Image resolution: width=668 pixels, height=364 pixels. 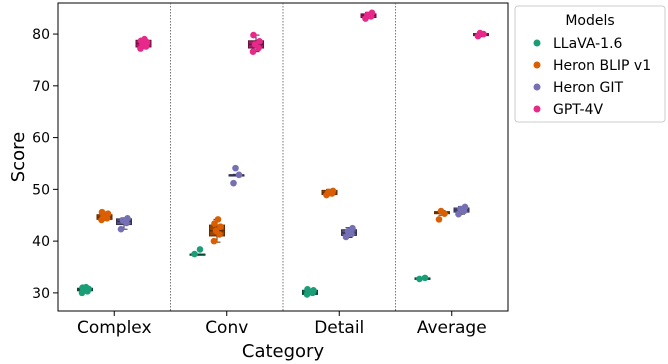 I want to click on legend-title: Models, so click(x=589, y=21).